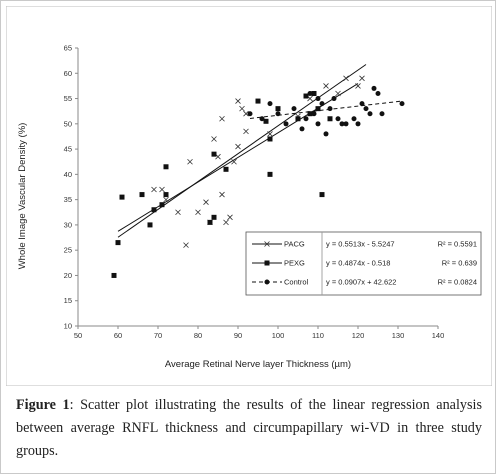 The width and height of the screenshot is (498, 476). Describe the element at coordinates (457, 282) in the screenshot. I see `legend-r2: R² = 0.0824` at that location.